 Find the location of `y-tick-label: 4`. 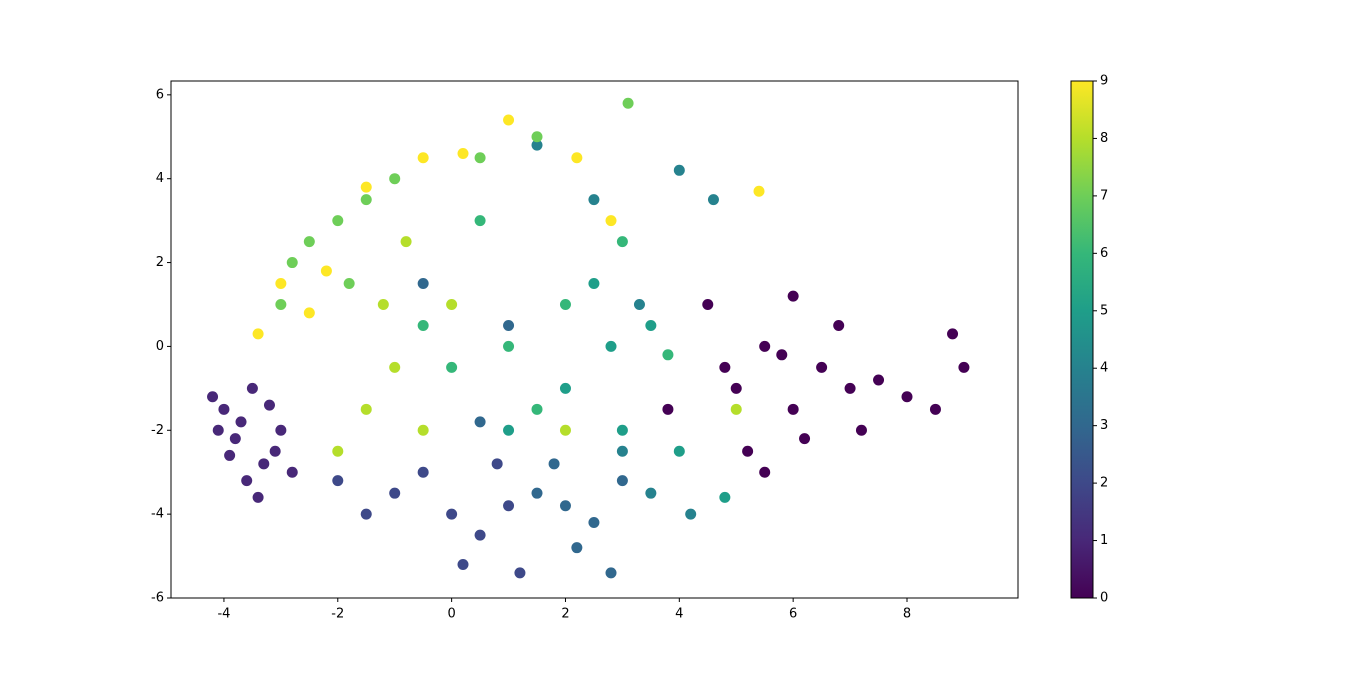

y-tick-label: 4 is located at coordinates (160, 178).